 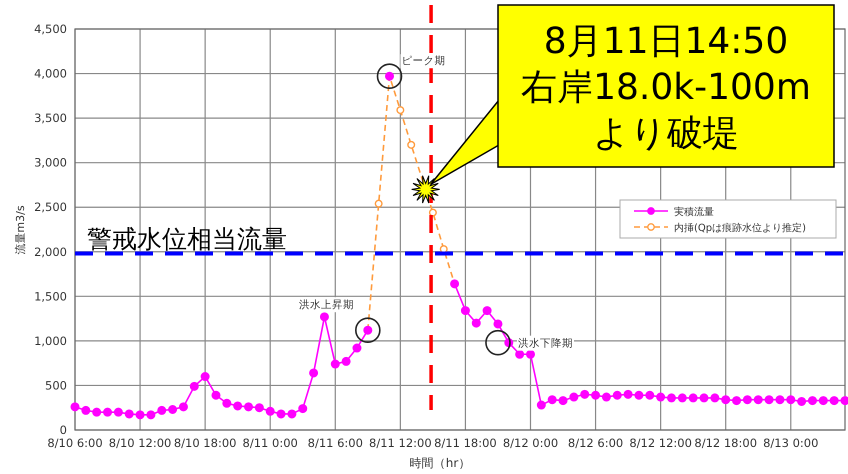 What do you see at coordinates (56, 385) in the screenshot?
I see `y-tick-label: 500` at bounding box center [56, 385].